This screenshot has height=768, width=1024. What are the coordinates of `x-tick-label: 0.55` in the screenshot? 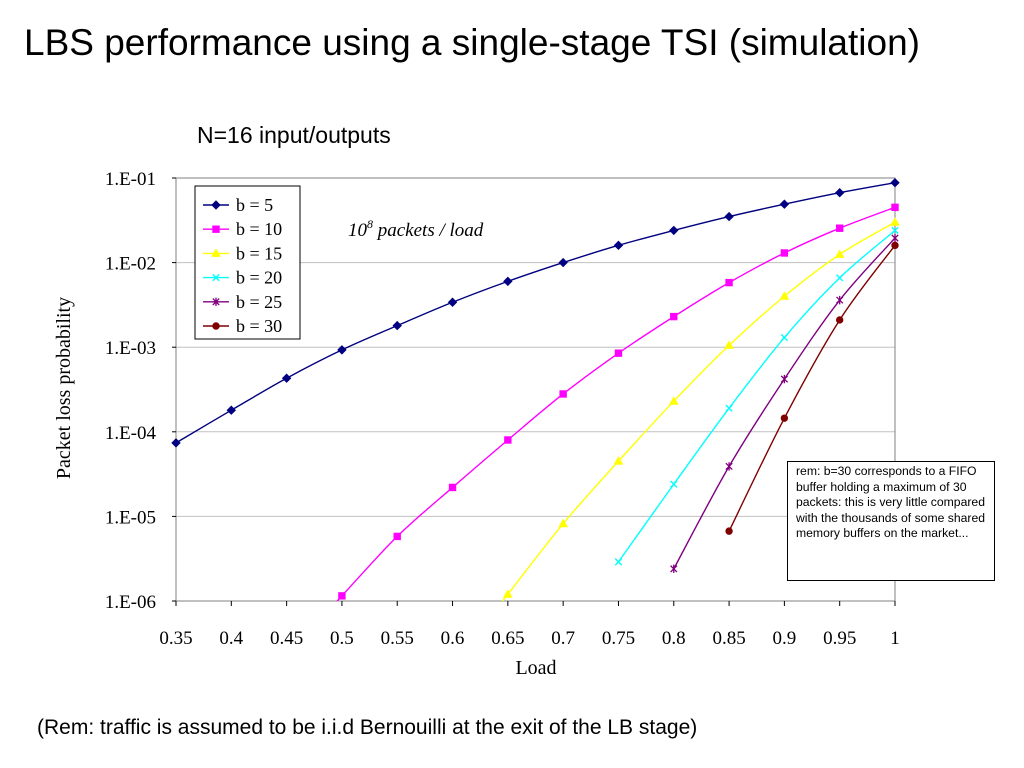 It's located at (397, 638).